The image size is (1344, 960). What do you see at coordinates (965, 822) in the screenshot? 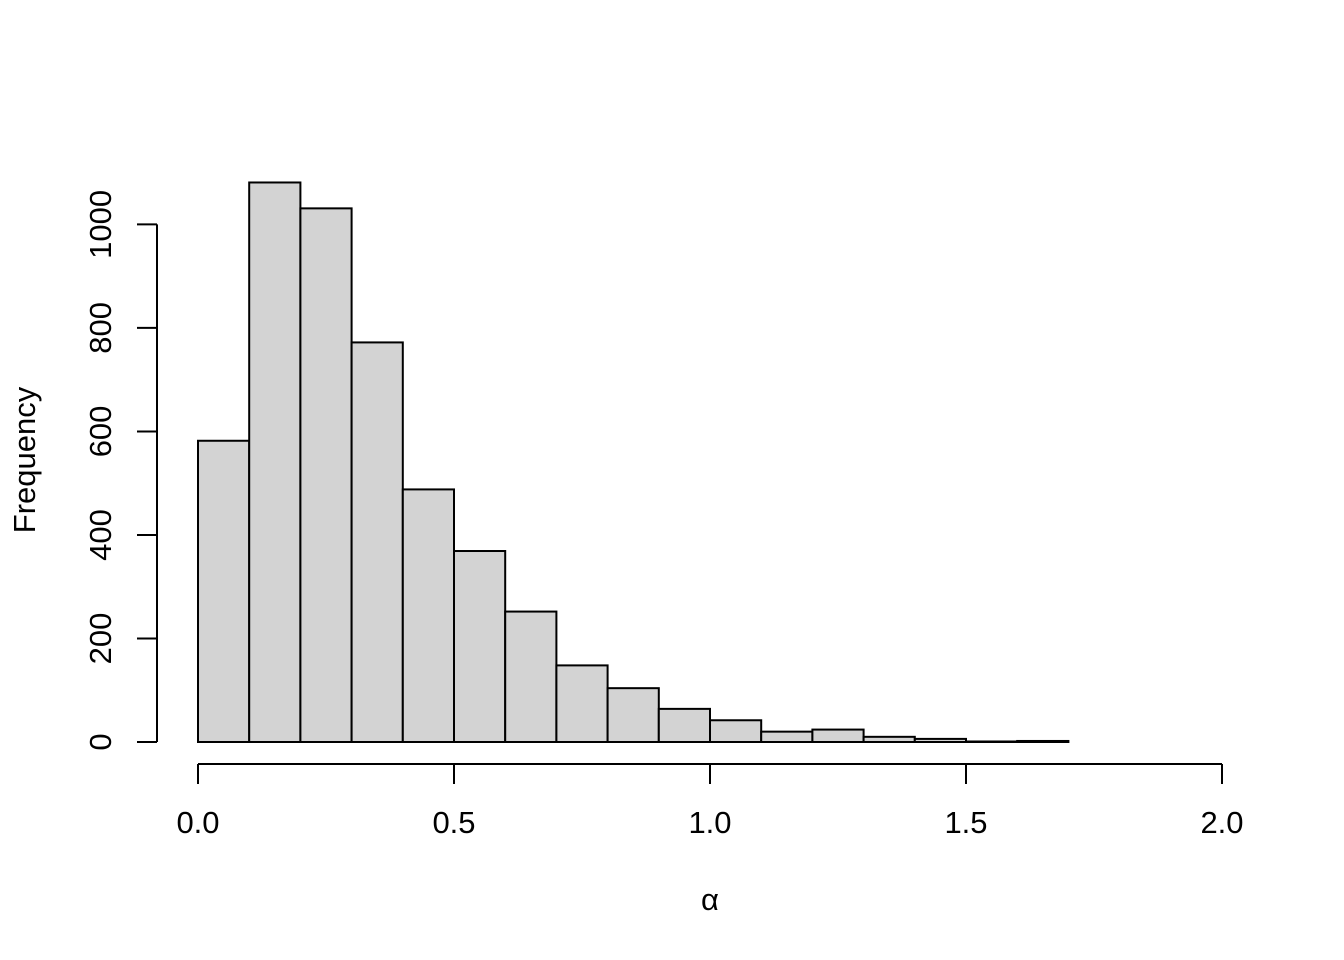
I see `x-tick-label: 1.5` at bounding box center [965, 822].